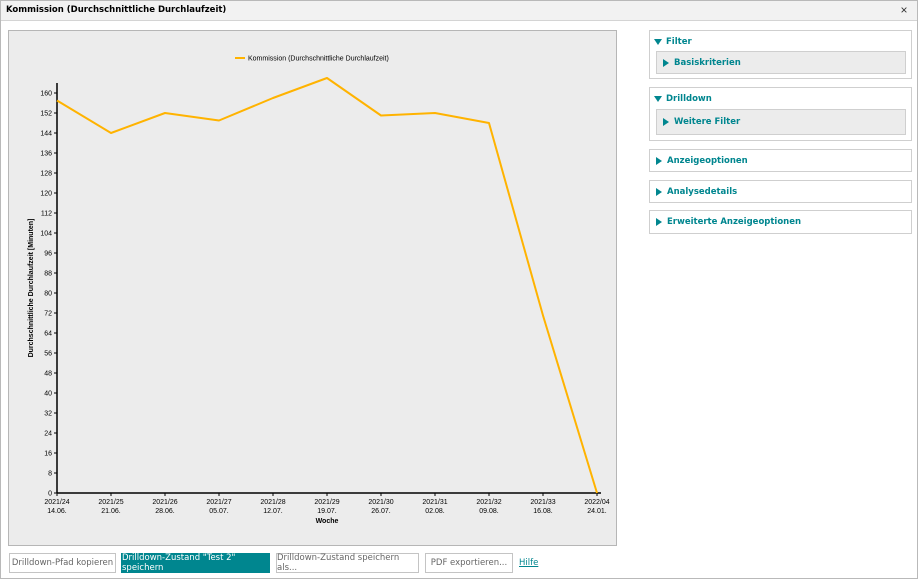  Describe the element at coordinates (707, 161) in the screenshot. I see `anzeigeoptionen-panel-label: Anzeigeoptionen` at that location.